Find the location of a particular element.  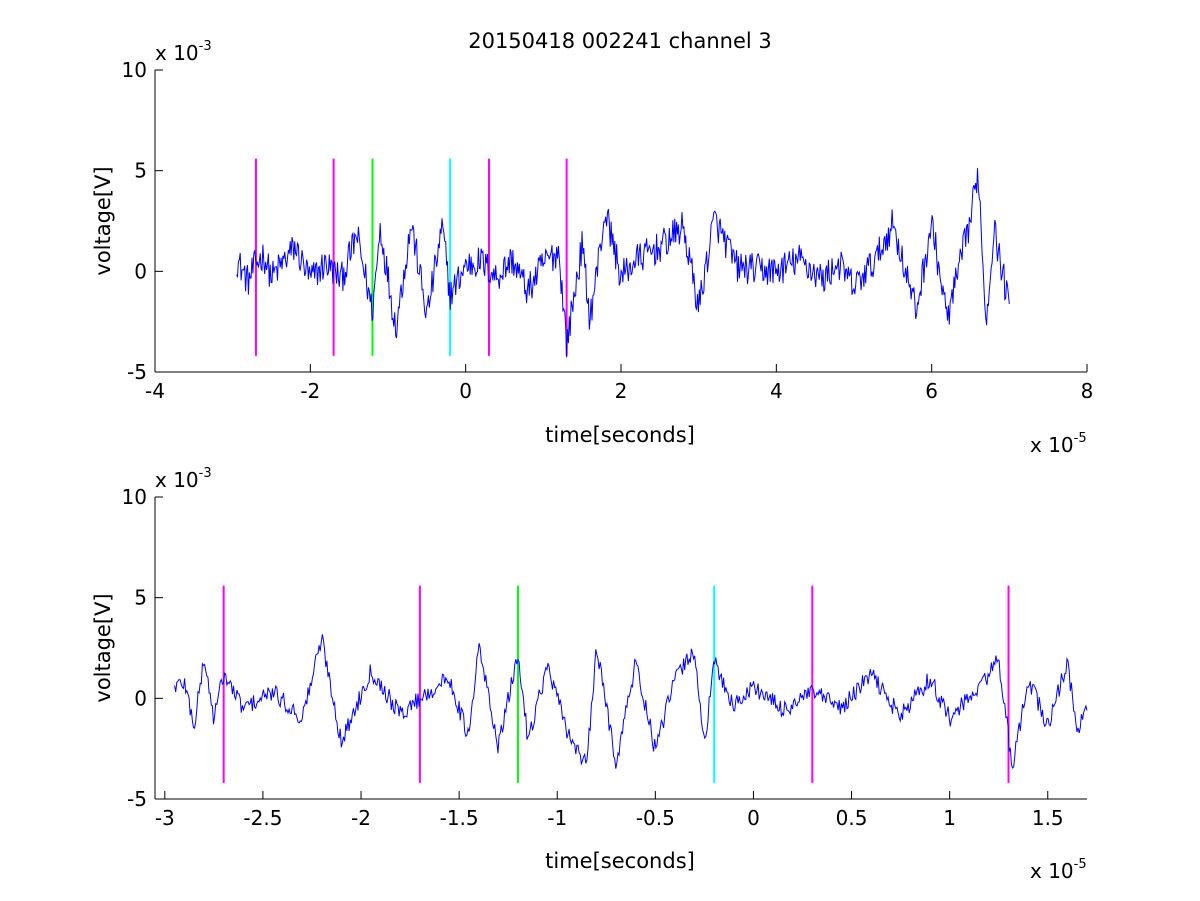

x-tick-label: 8 is located at coordinates (1087, 391).